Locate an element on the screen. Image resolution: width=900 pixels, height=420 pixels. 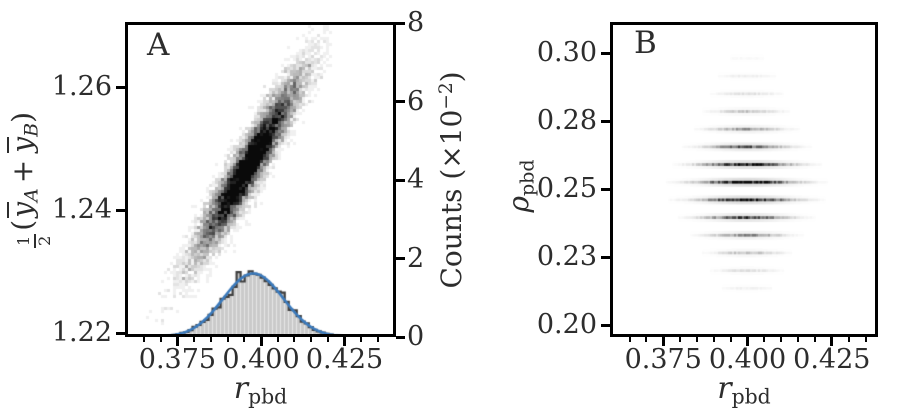
panel-b-left-y-tick-label: 0.23 is located at coordinates (566, 257).